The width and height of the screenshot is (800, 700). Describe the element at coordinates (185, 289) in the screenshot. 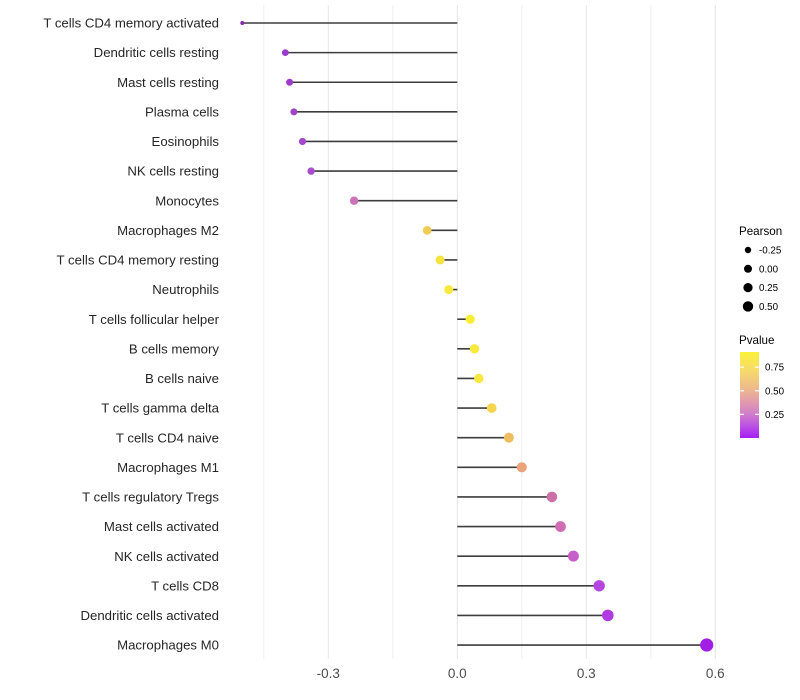

I see `y-axis-category-label: Neutrophils` at that location.